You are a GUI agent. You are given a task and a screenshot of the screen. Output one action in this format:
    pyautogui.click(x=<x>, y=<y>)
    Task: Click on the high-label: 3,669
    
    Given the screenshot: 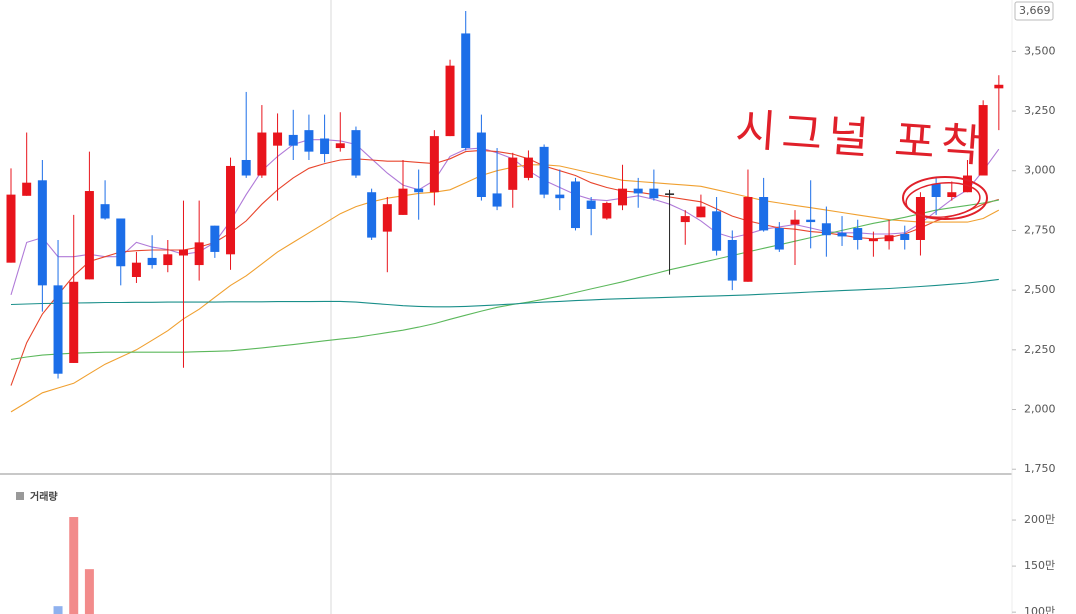 What is the action you would take?
    pyautogui.click(x=1035, y=10)
    